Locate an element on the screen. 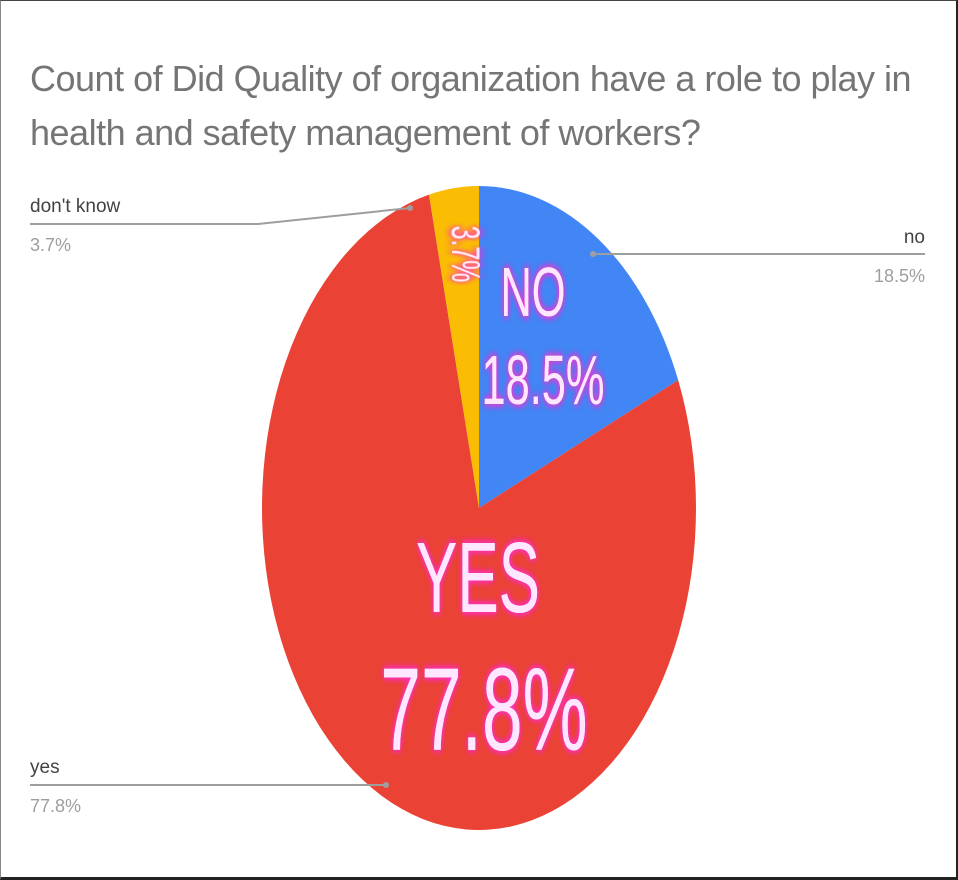  leader-line-don-t-know is located at coordinates (220, 216).